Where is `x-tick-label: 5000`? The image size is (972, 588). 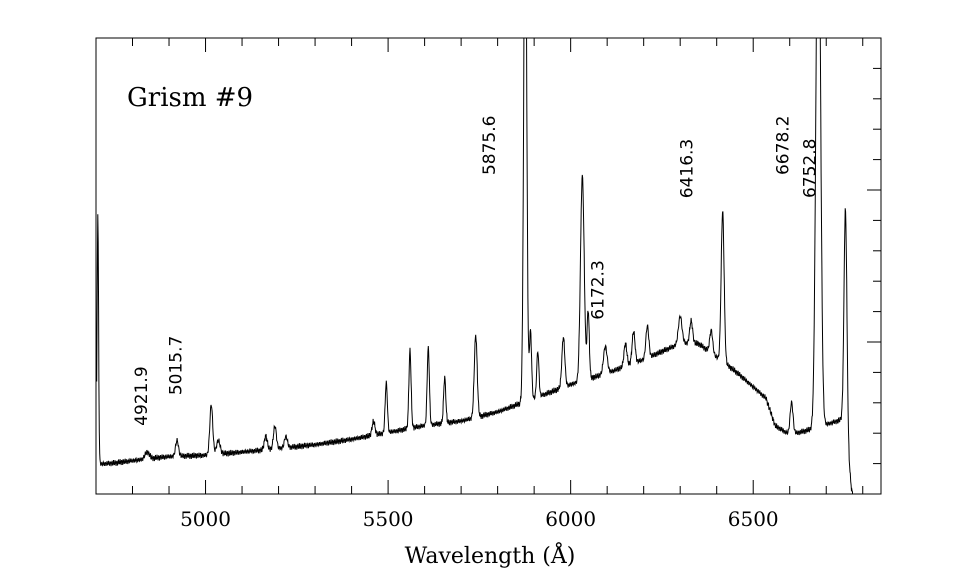 x-tick-label: 5000 is located at coordinates (205, 519).